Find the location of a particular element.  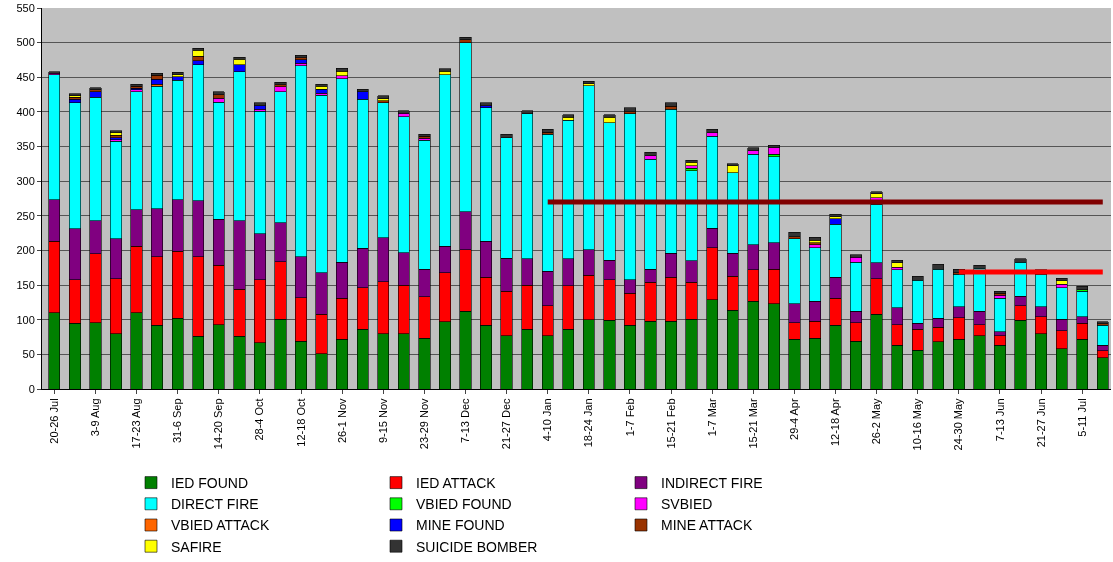

x-tick-label: 12-18 Apr is located at coordinates (835, 422).